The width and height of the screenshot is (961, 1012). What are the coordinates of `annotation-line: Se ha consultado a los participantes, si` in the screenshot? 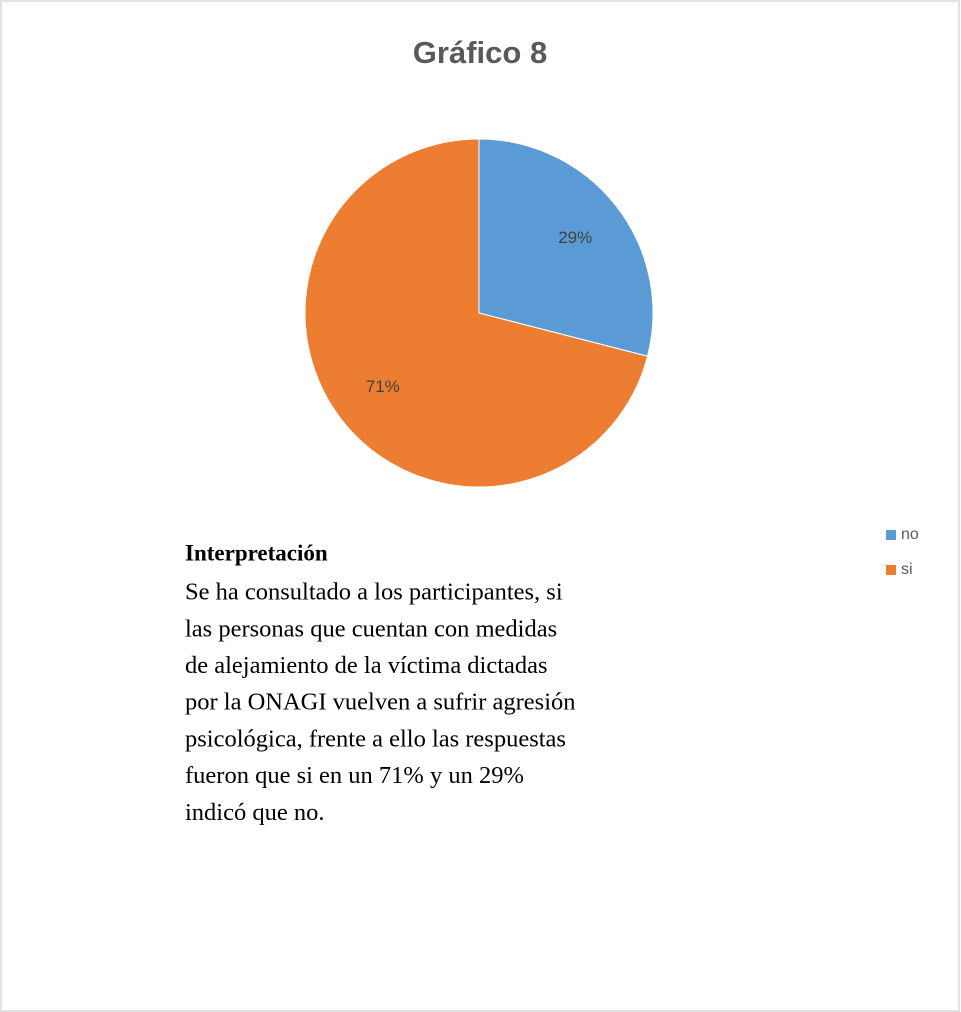 It's located at (374, 592).